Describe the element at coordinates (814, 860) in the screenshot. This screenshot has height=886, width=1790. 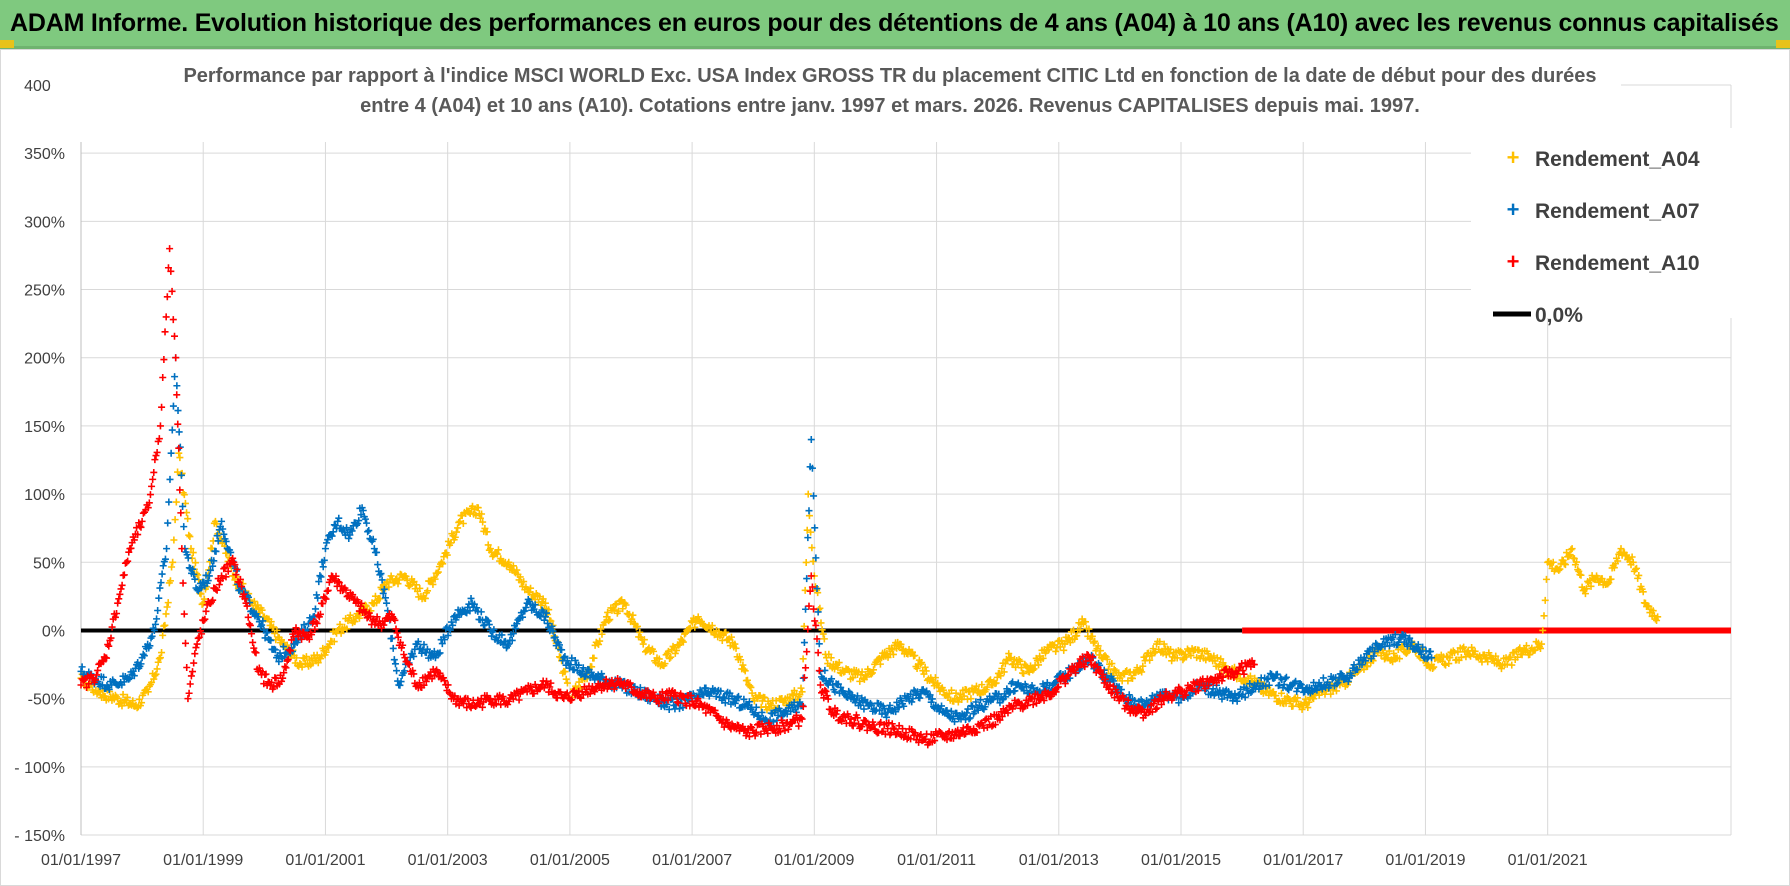
I see `x-tick-label: 01/01/2009` at that location.